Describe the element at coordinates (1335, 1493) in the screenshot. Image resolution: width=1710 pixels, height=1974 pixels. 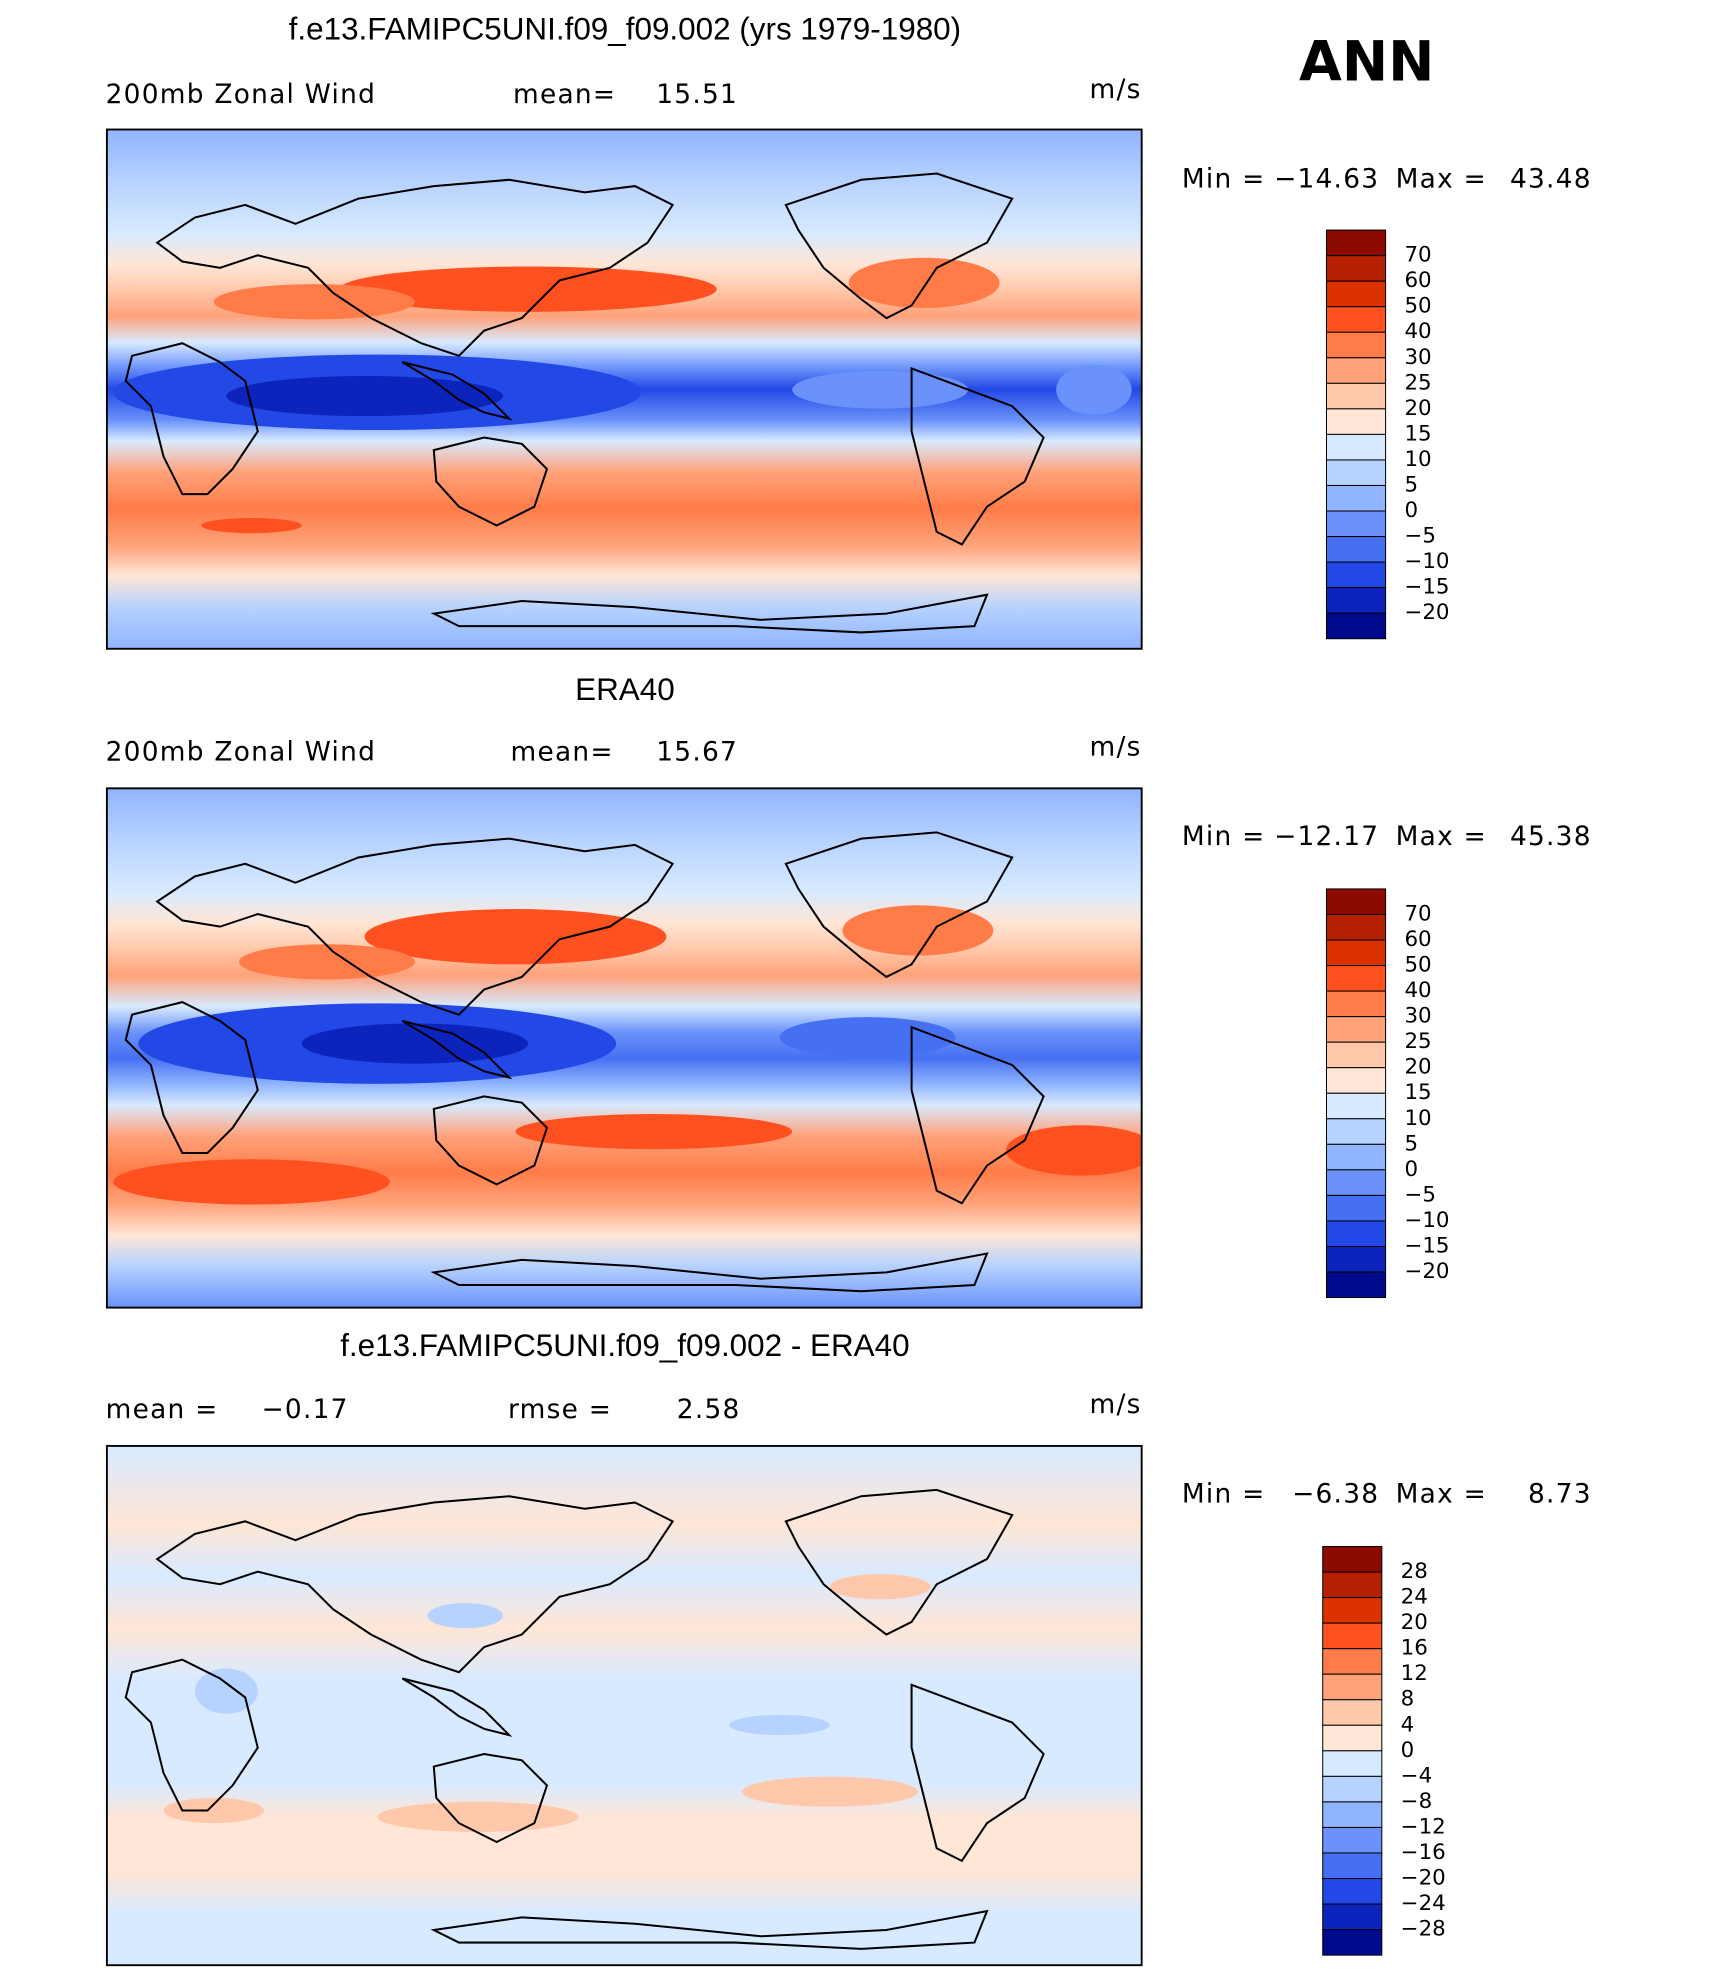
I see `min-value: −6.38` at that location.